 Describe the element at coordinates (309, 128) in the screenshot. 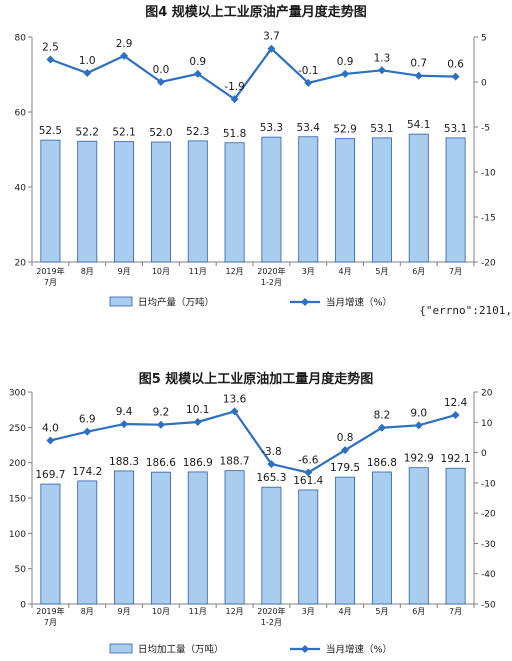

I see `bar-data-label: 53.4` at that location.